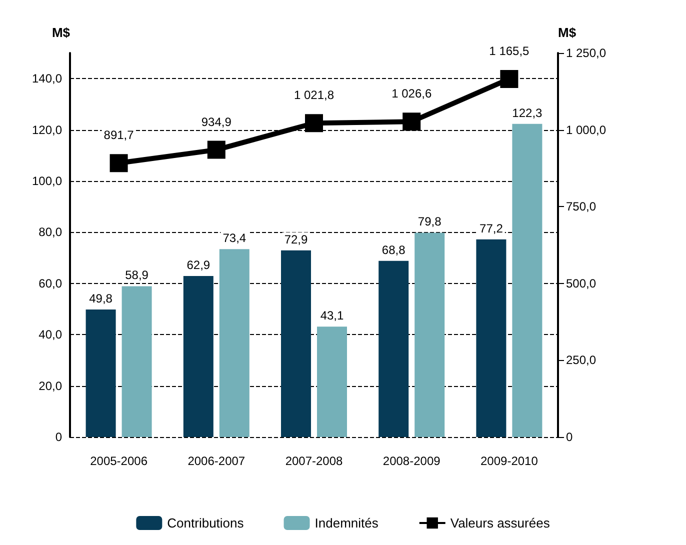 The height and width of the screenshot is (545, 686). What do you see at coordinates (581, 207) in the screenshot?
I see `y2-tick-label: 750,0` at bounding box center [581, 207].